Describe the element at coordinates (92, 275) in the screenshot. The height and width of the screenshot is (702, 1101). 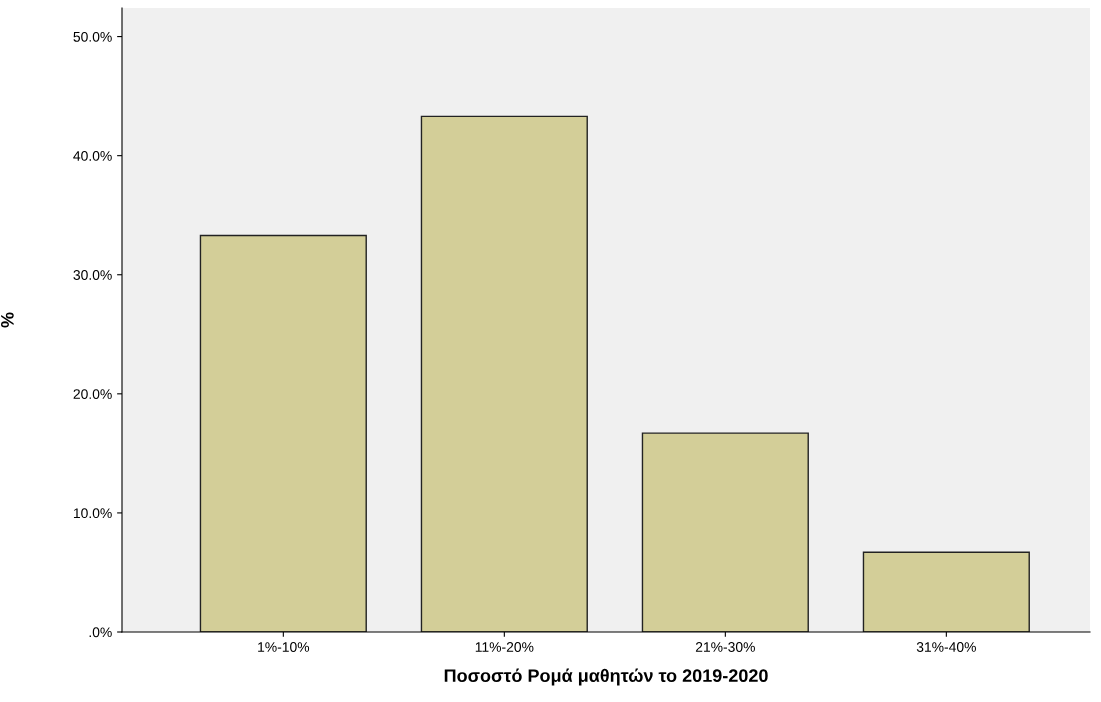
I see `y-tick-label: 30.0%` at that location.